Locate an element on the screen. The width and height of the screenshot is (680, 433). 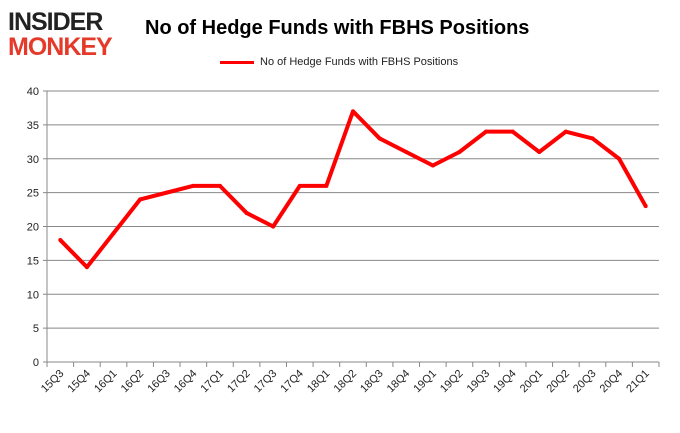
y-tick-label: 35 is located at coordinates (33, 126).